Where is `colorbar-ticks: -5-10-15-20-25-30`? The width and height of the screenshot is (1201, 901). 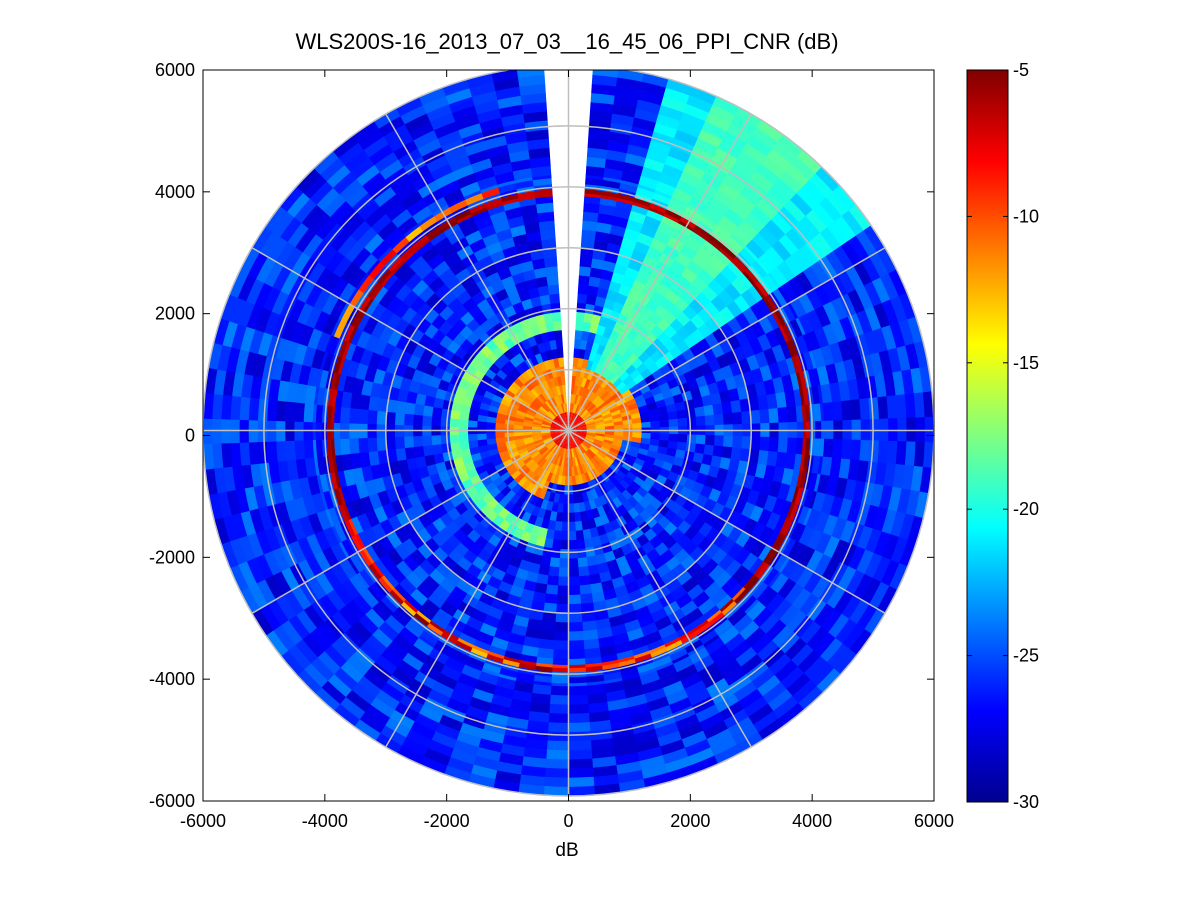
colorbar-ticks: -5-10-15-20-25-30 is located at coordinates (1003, 436).